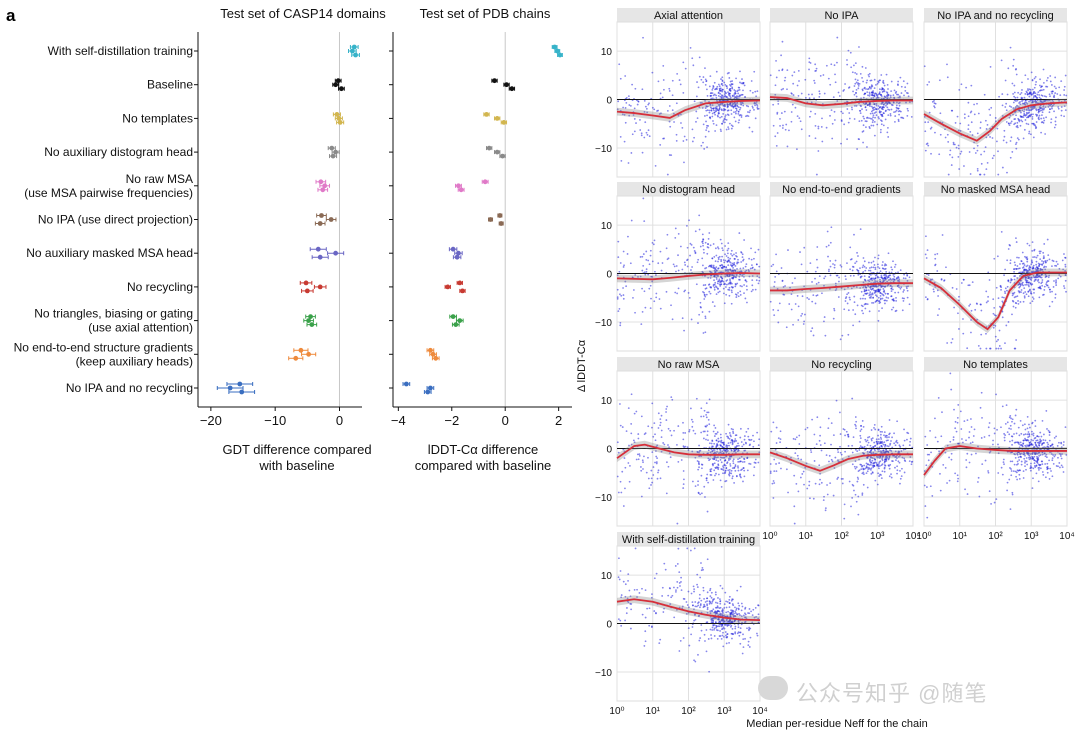 The width and height of the screenshot is (1080, 738). I want to click on scatter-panel: No IPA, so click(841, 93).